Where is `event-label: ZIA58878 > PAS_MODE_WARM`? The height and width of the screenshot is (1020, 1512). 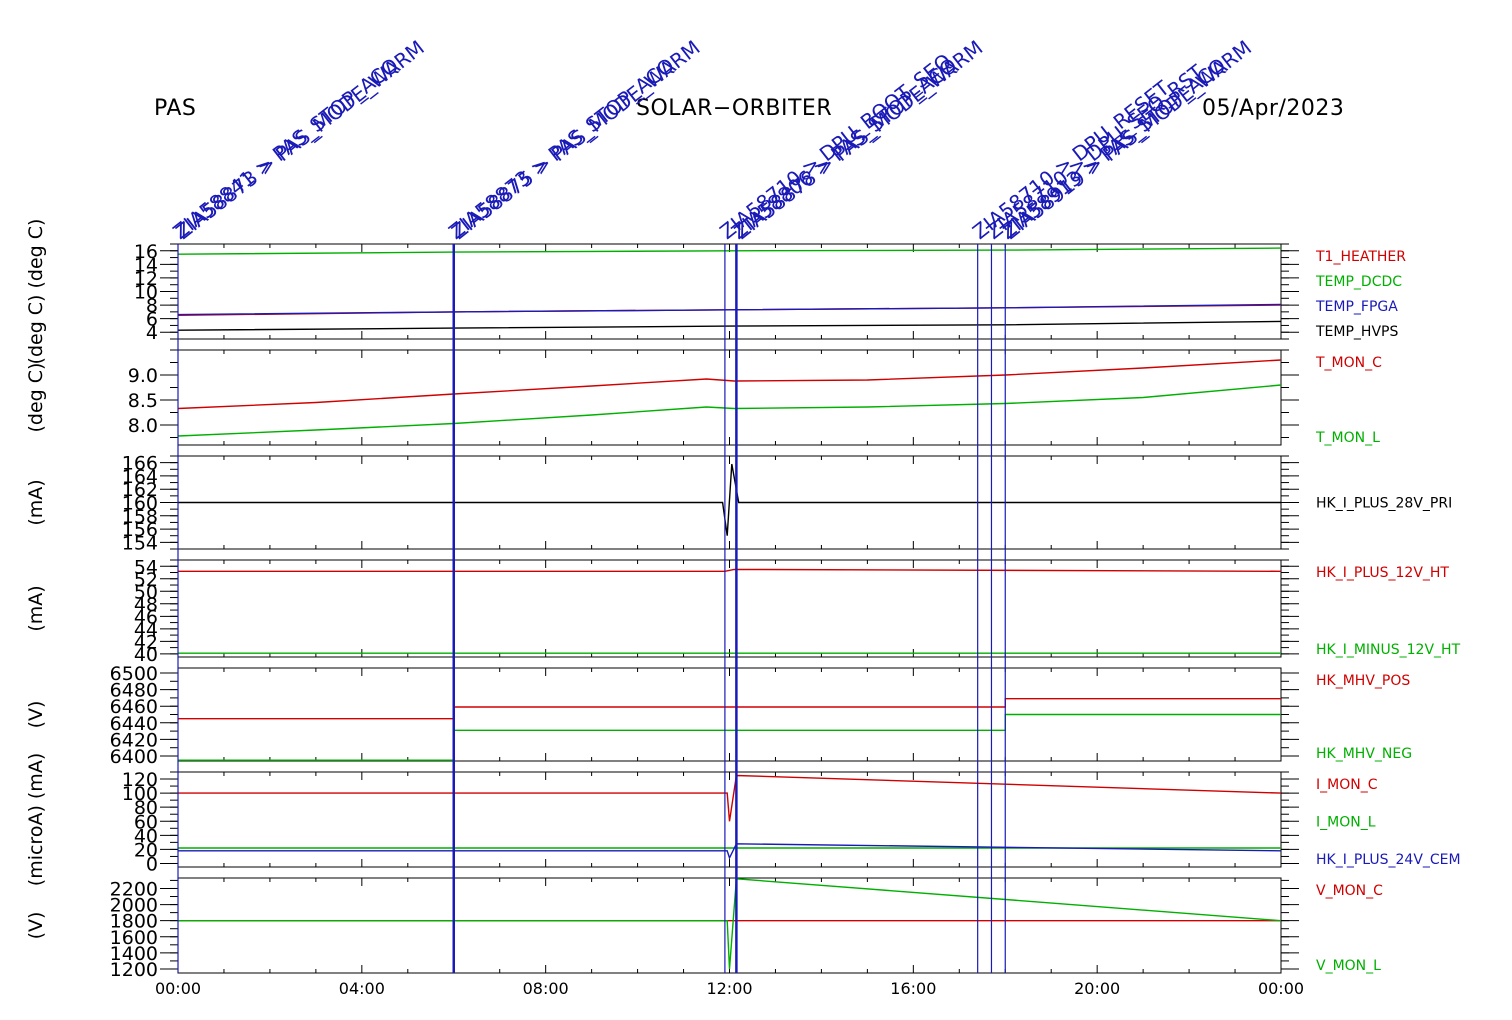 event-label: ZIA58878 > PAS_MODE_WARM is located at coordinates (859, 139).